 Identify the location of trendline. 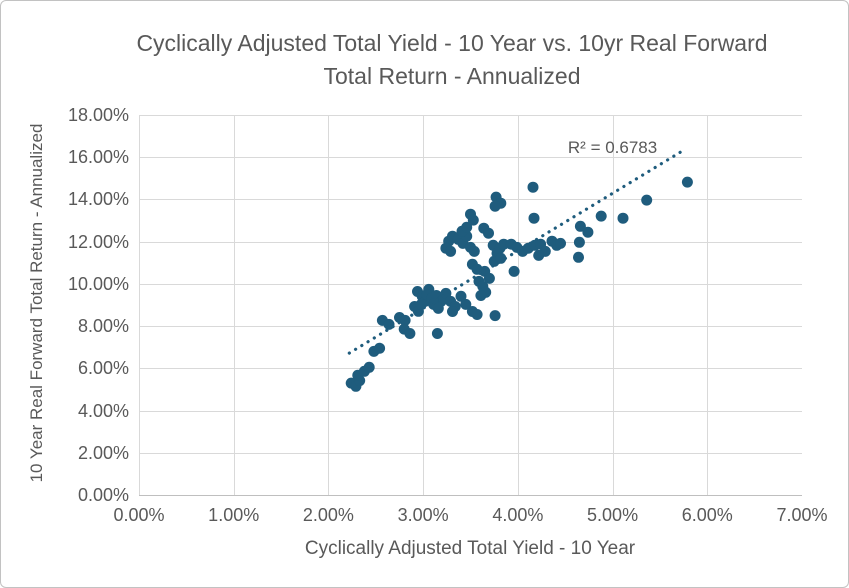
(517, 251).